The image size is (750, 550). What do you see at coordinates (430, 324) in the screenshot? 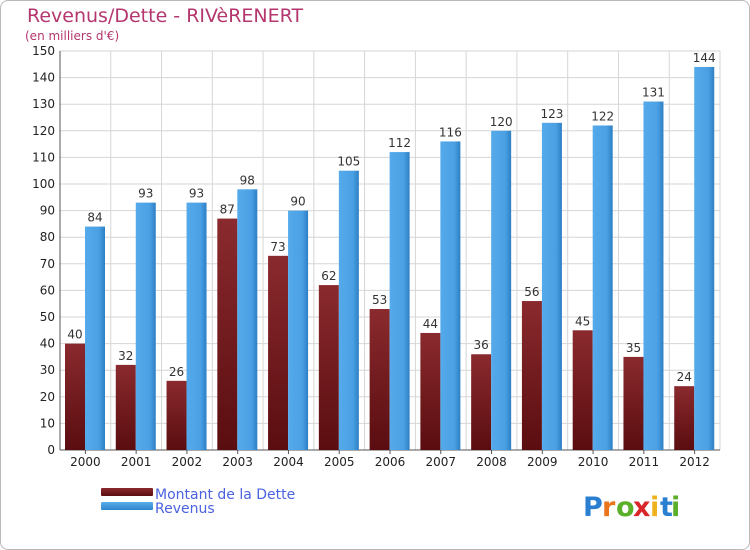
I see `data-label: 44` at bounding box center [430, 324].